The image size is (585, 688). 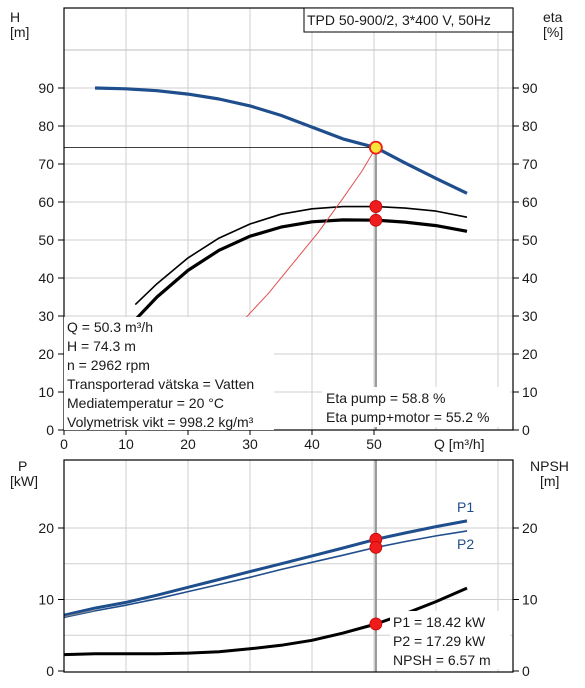 I want to click on eta-tick-label-30: 30, so click(x=530, y=316).